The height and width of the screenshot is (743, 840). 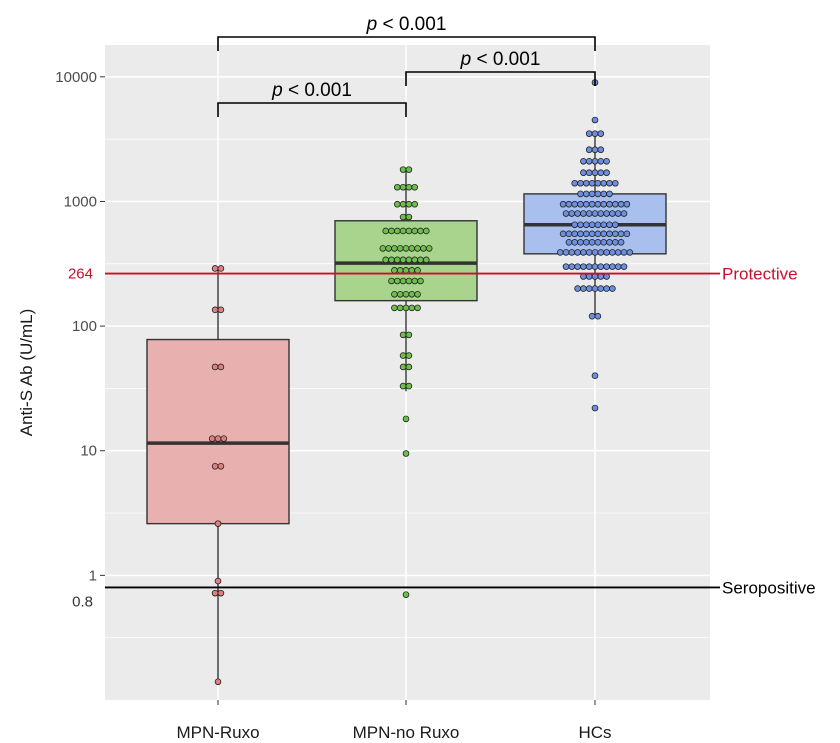 What do you see at coordinates (26, 373) in the screenshot?
I see `y-axis-label: Anti-S Ab (U/mL)` at bounding box center [26, 373].